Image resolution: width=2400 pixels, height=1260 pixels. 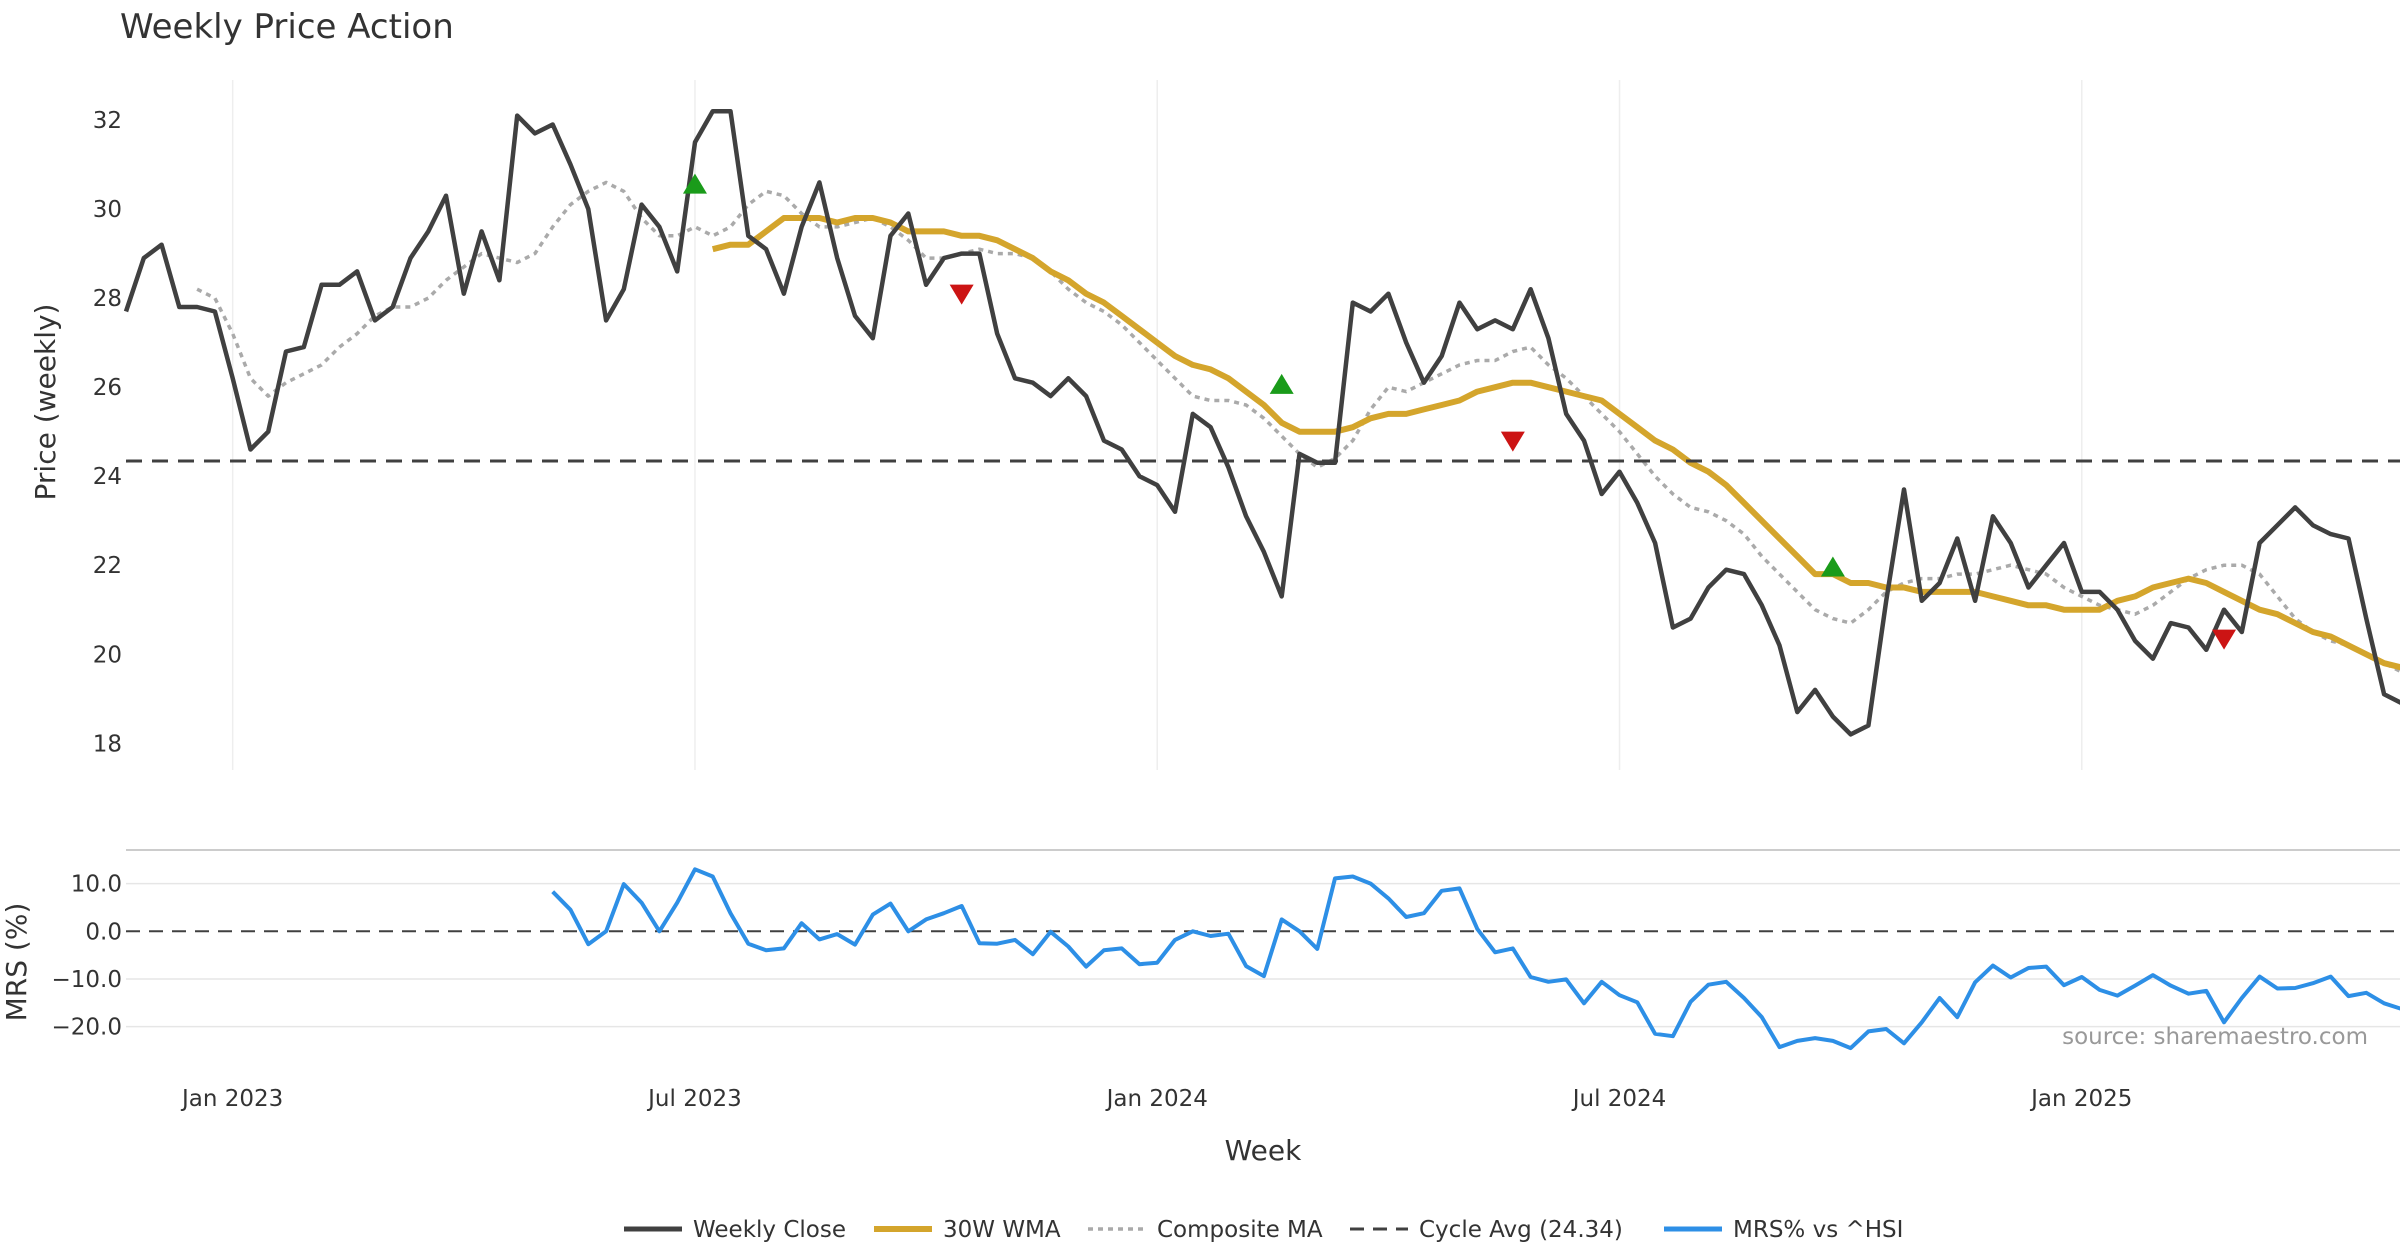 What do you see at coordinates (107, 299) in the screenshot?
I see `price-y-tick-label: 28` at bounding box center [107, 299].